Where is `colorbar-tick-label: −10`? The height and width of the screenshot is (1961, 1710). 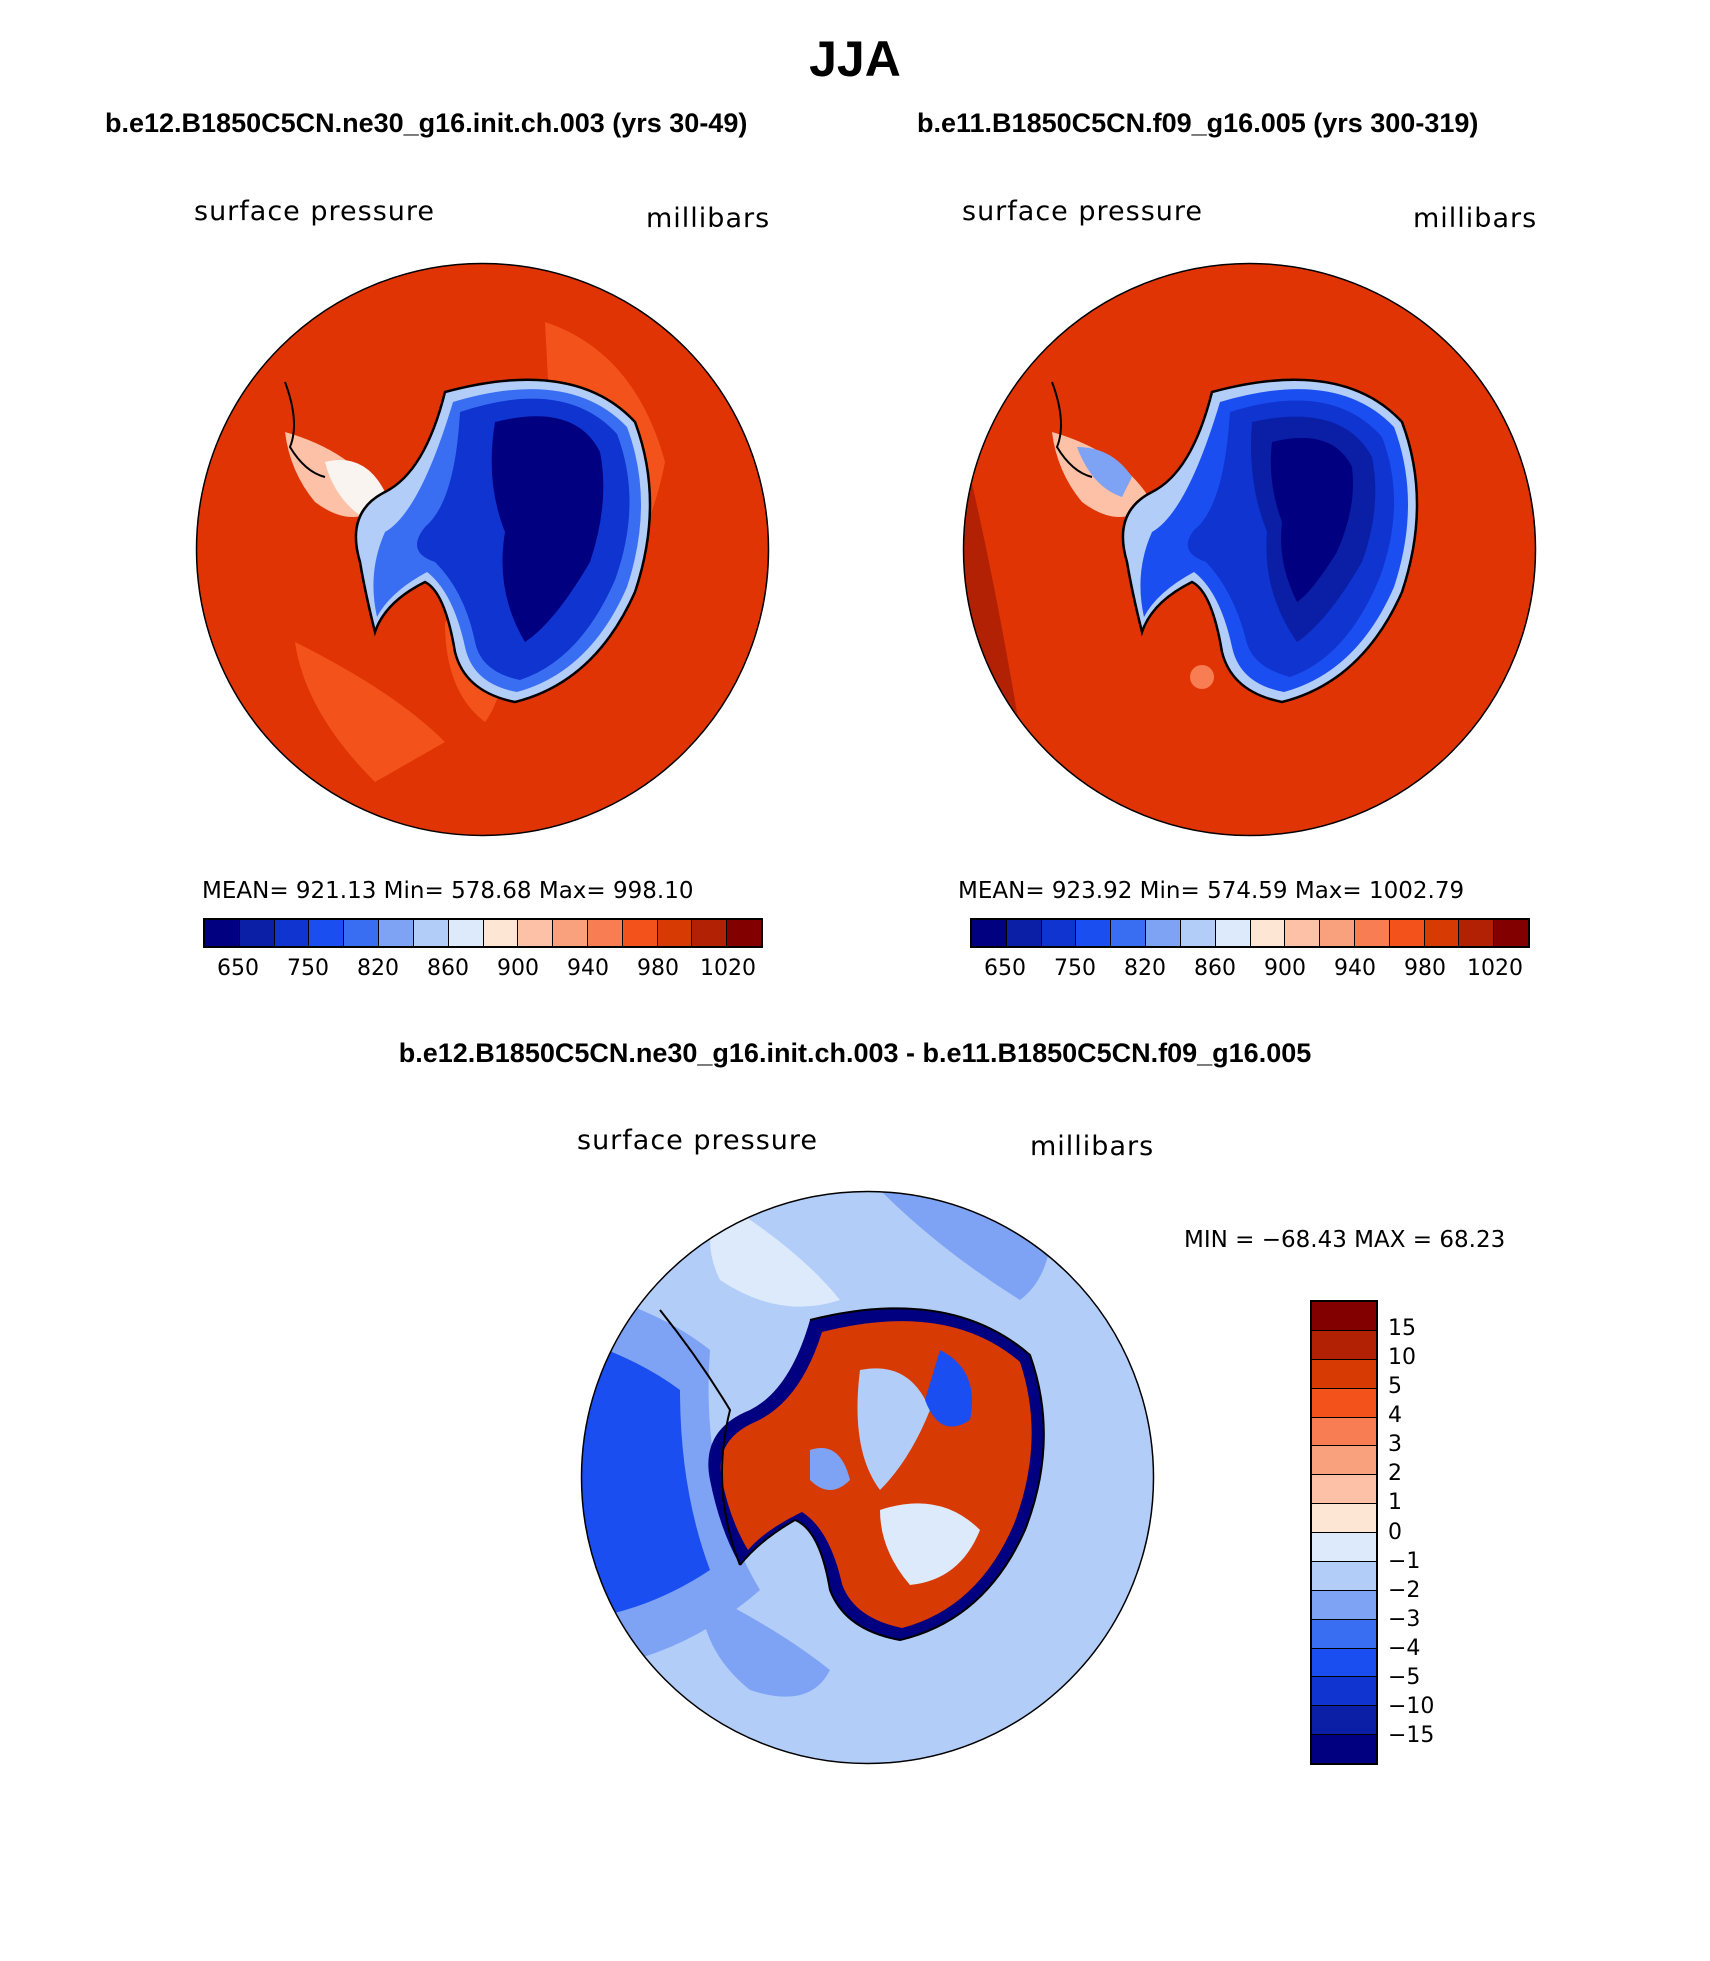 colorbar-tick-label: −10 is located at coordinates (1411, 1706).